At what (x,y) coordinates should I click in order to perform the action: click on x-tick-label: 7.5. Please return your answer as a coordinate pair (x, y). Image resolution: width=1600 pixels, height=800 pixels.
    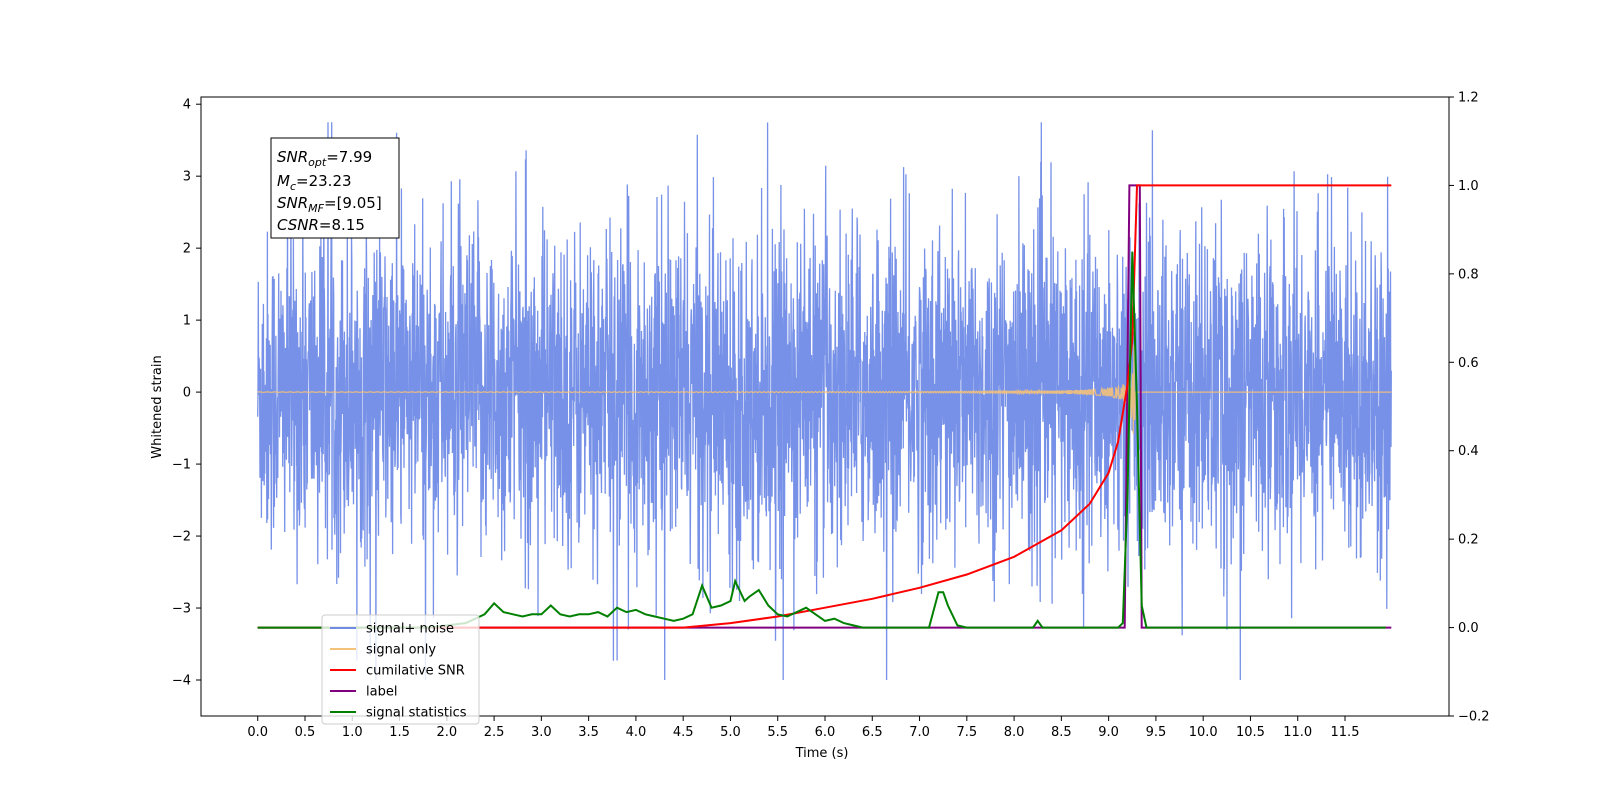
    Looking at the image, I should click on (966, 732).